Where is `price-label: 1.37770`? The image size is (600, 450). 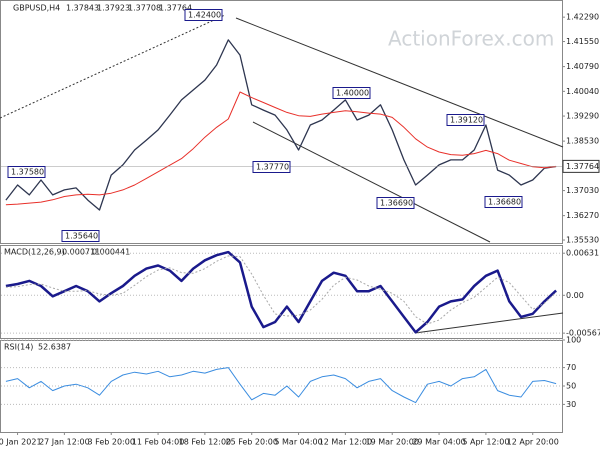
price-label: 1.37770 is located at coordinates (272, 167).